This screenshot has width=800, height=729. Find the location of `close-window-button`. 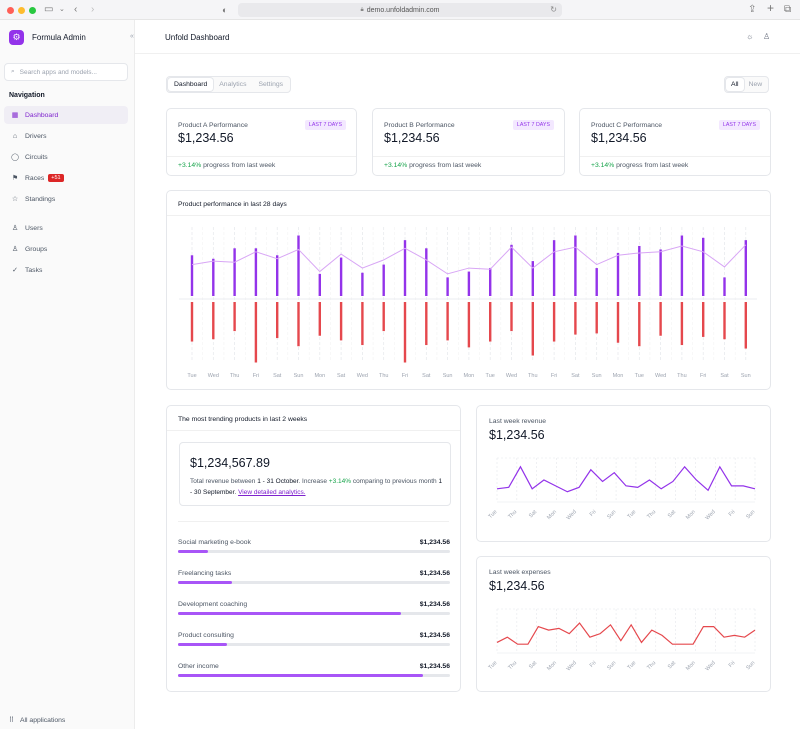

close-window-button is located at coordinates (10, 10).